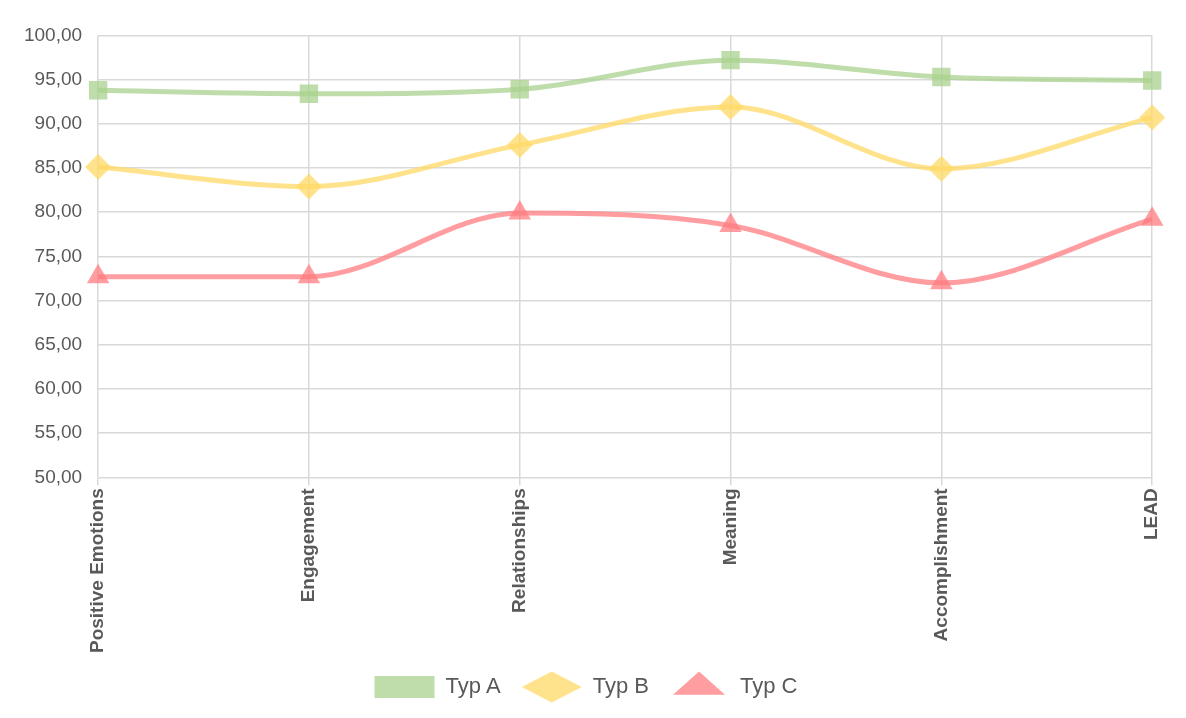 This screenshot has height=718, width=1186. What do you see at coordinates (473, 686) in the screenshot?
I see `legend-label: Typ A` at bounding box center [473, 686].